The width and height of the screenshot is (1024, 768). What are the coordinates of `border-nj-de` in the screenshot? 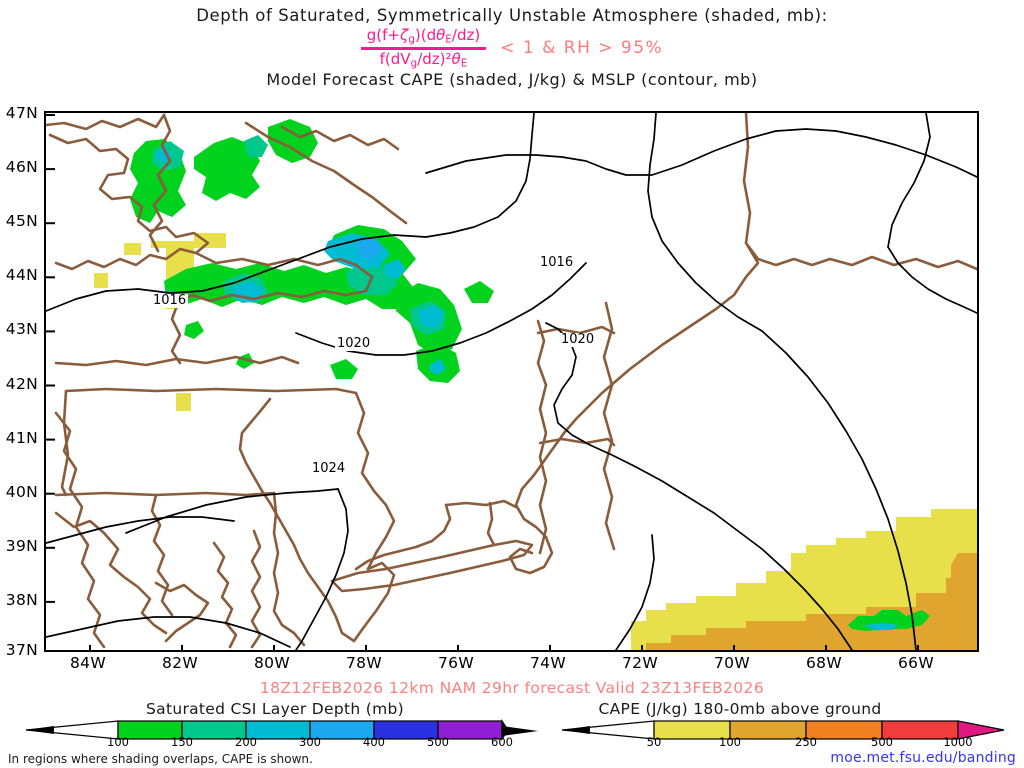 It's located at (324, 593).